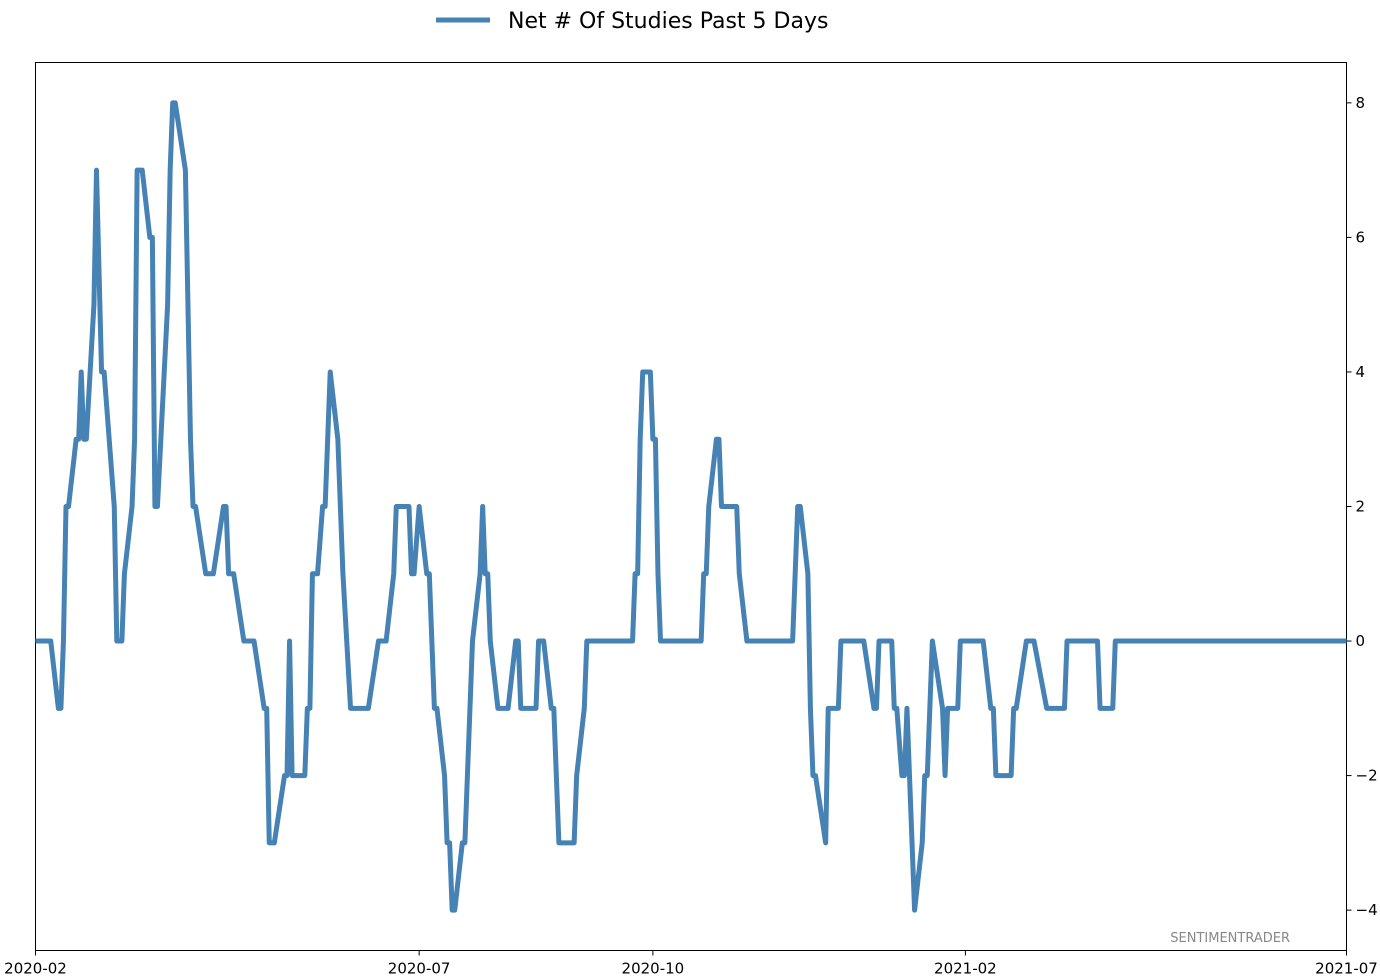  I want to click on y-axis: 8 6 4 2 0 −2 −4, so click(1362, 506).